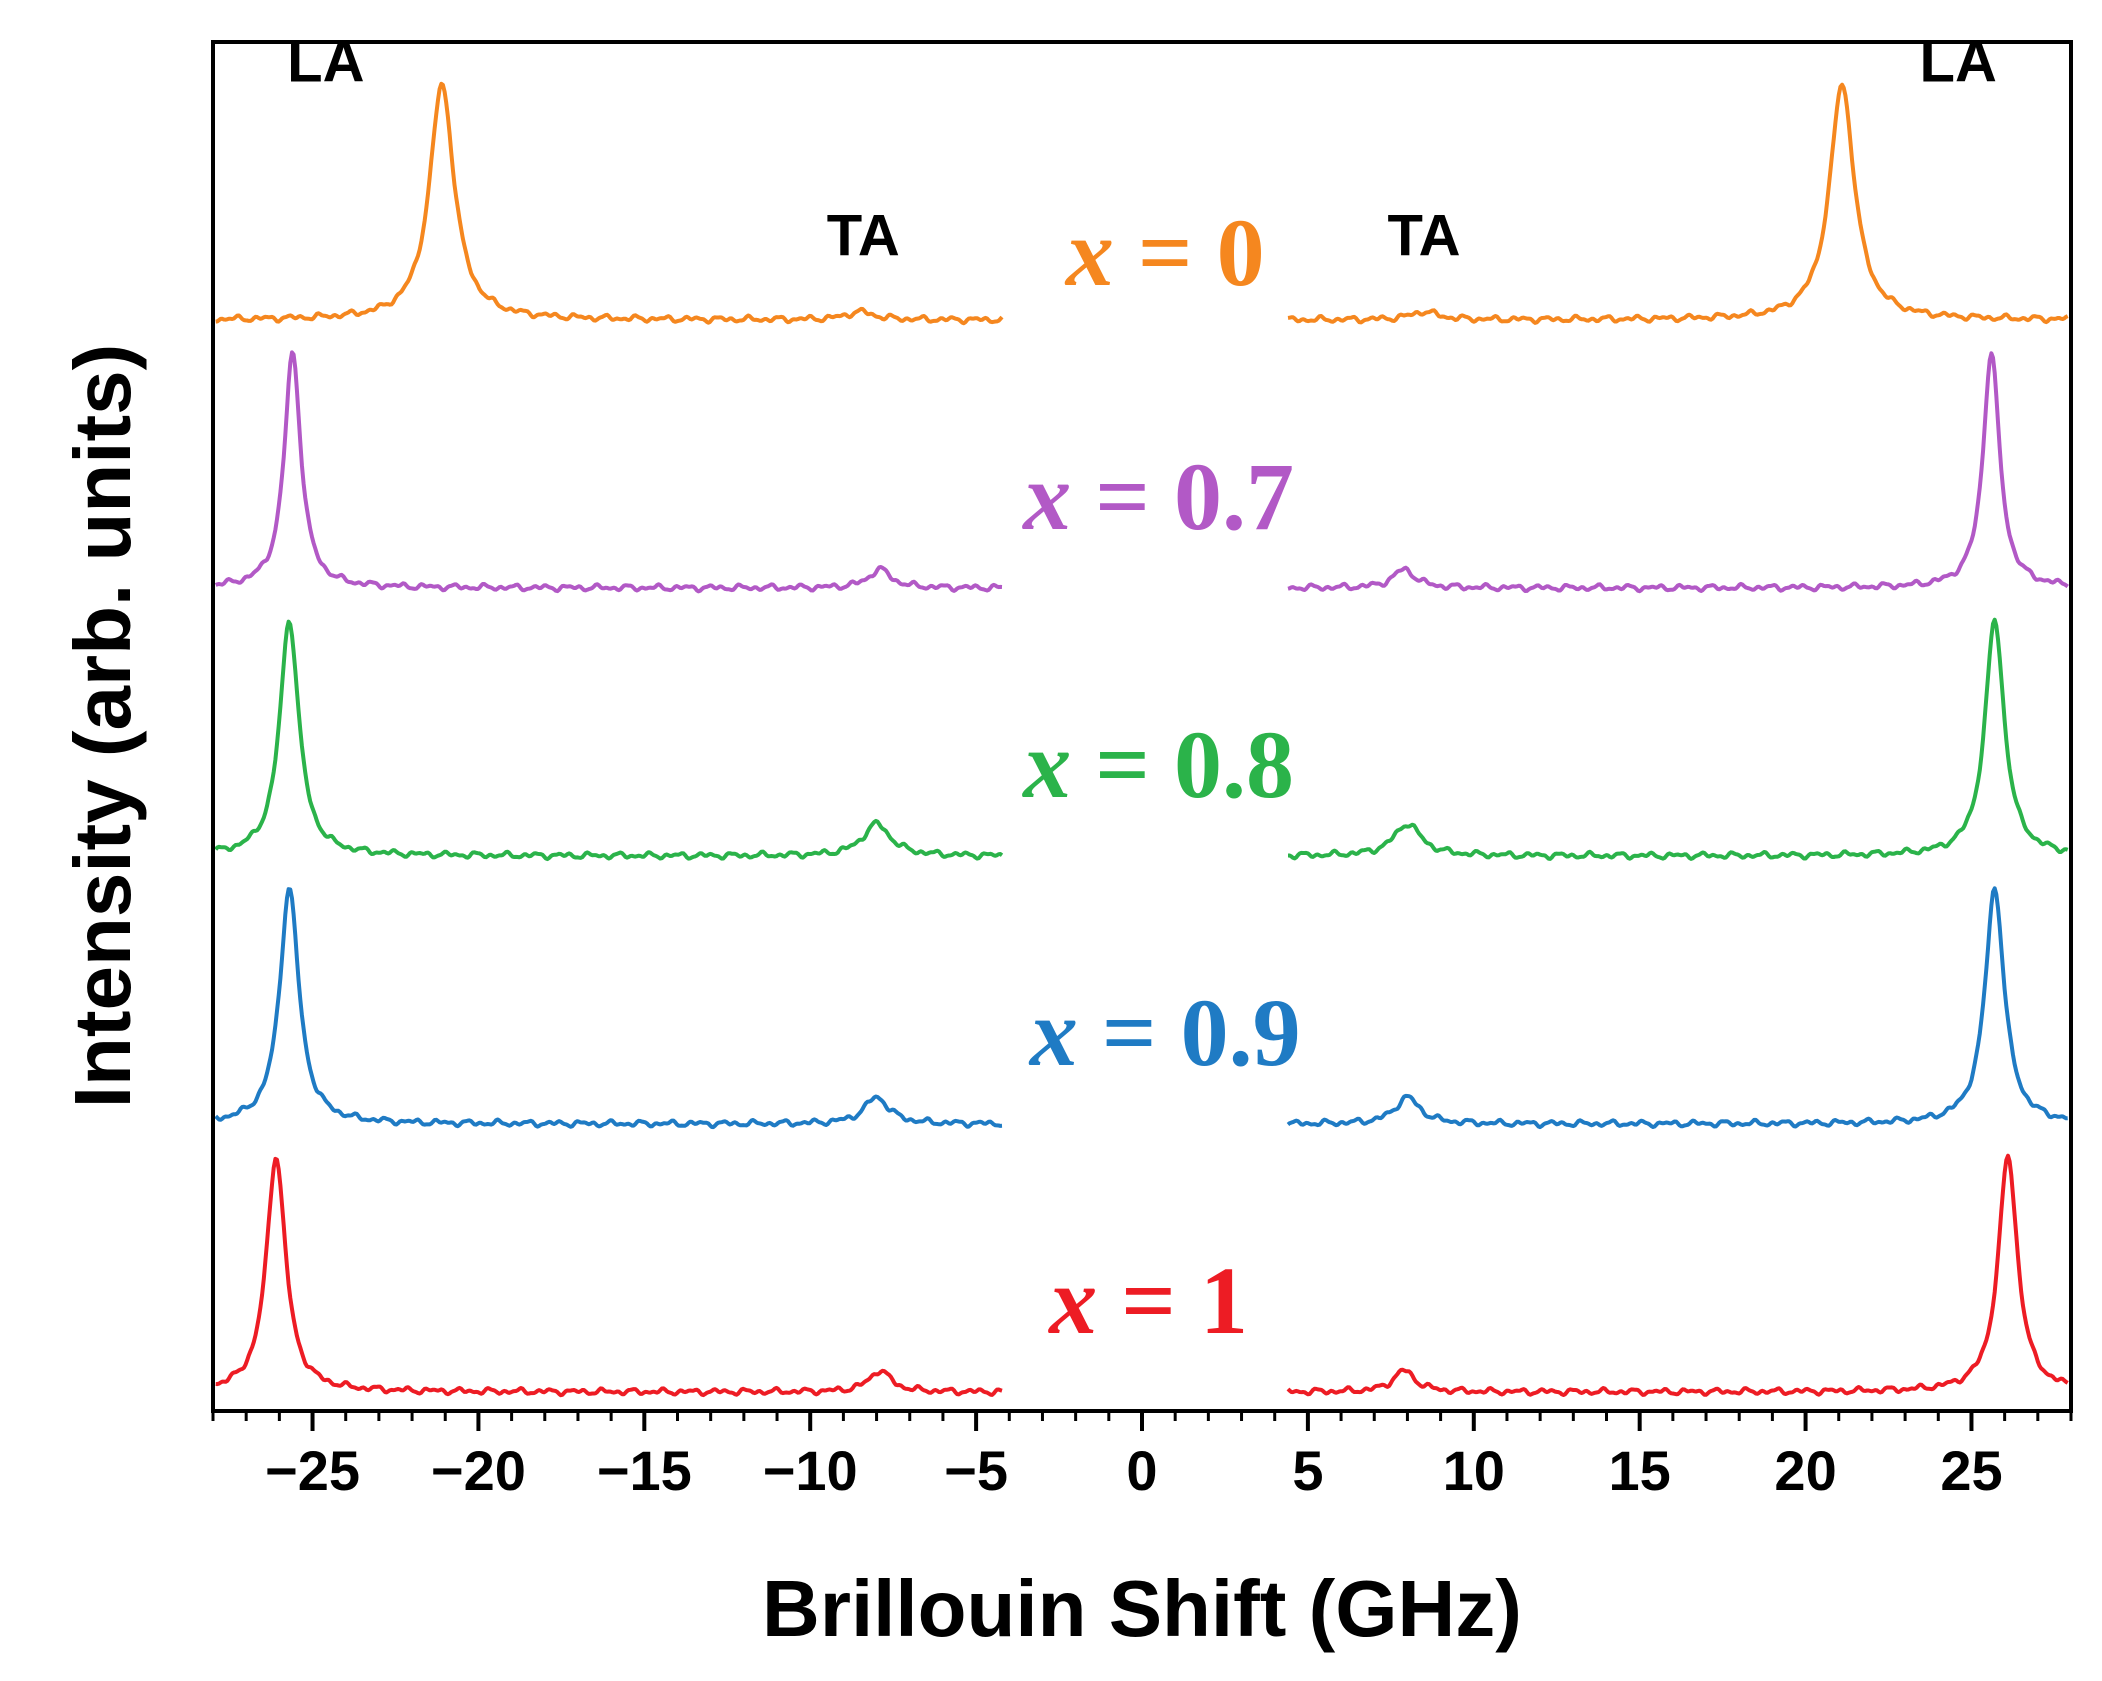  Describe the element at coordinates (1805, 1470) in the screenshot. I see `x-tick-label: 20` at that location.